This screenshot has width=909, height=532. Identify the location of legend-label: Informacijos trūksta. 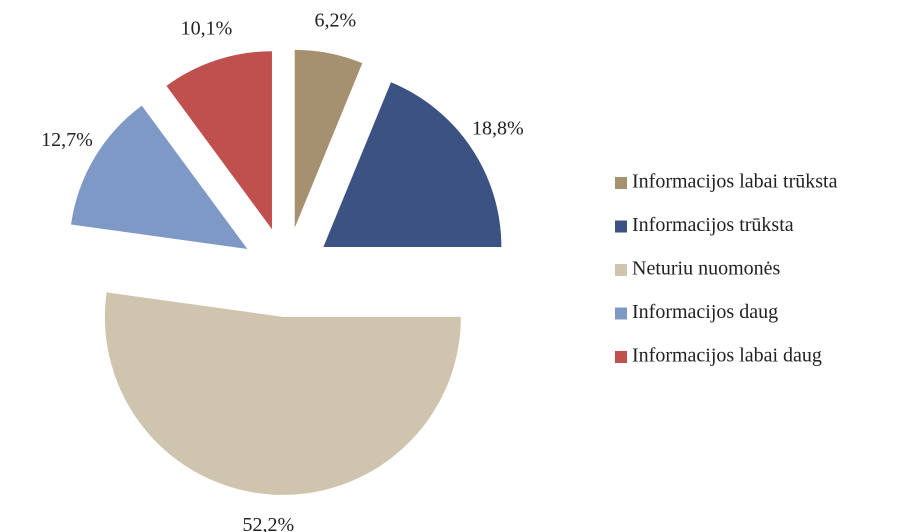
(713, 225).